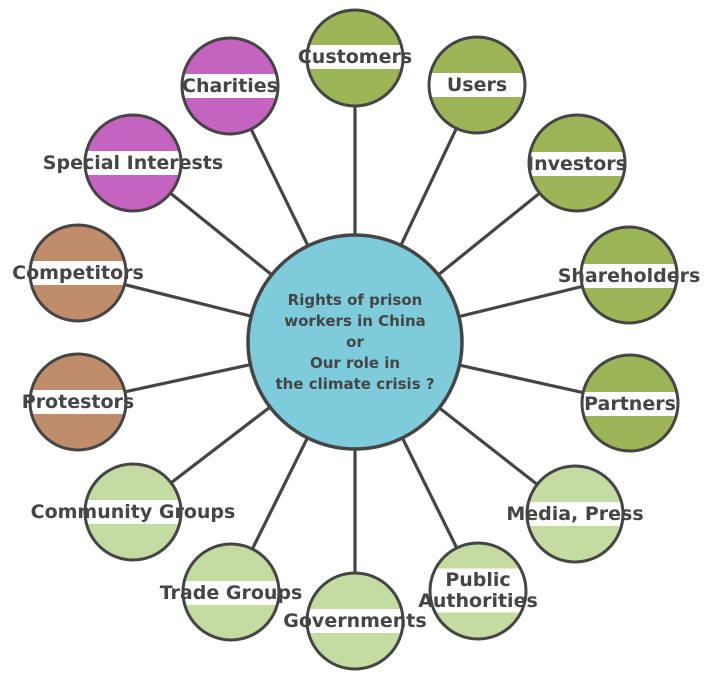 This screenshot has width=717, height=688. I want to click on center-label-line: Rights of prison, so click(355, 300).